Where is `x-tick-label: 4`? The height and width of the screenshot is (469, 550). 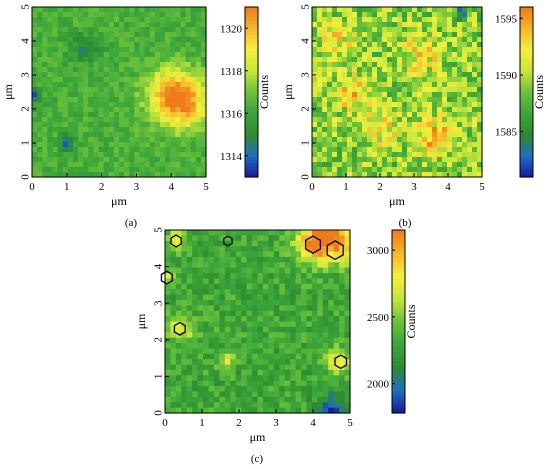 x-tick-label: 4 is located at coordinates (313, 423).